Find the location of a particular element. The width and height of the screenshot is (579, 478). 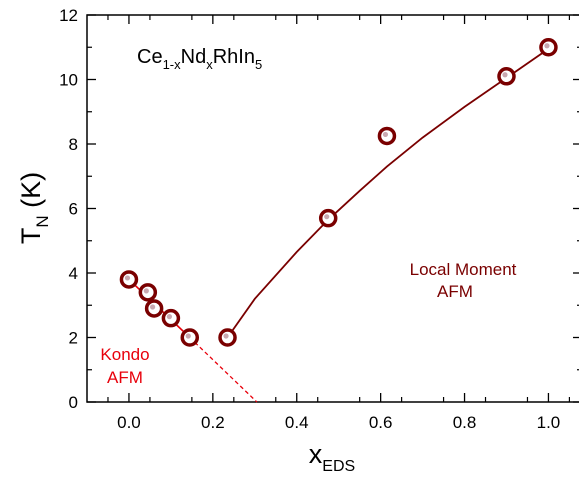

kondo-label-line1: Kondo is located at coordinates (124, 354).